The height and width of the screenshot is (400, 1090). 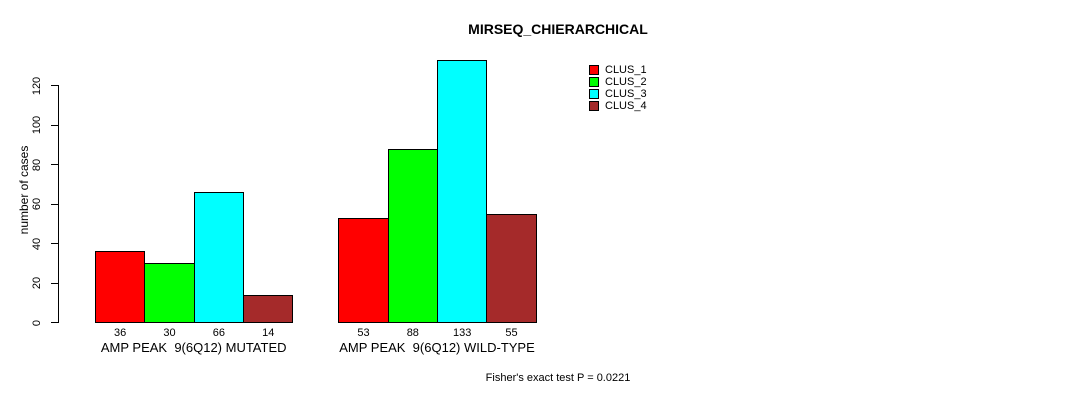 I want to click on bar-value-label: 55, so click(x=511, y=333).